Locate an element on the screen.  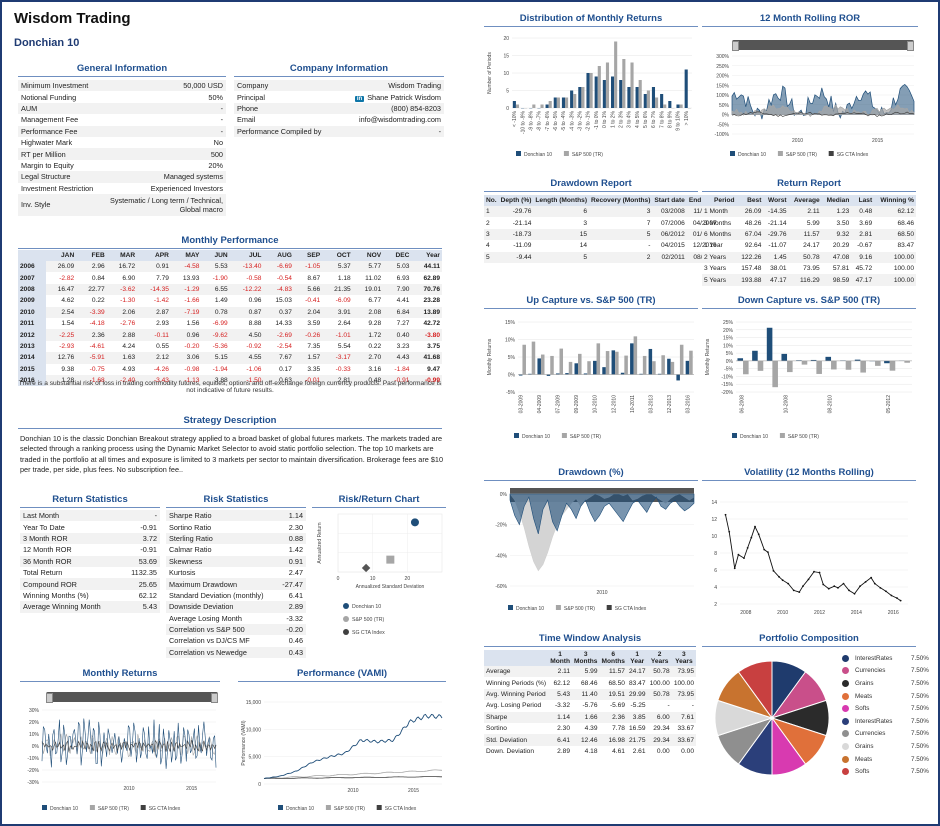
row-value: 3.72 is located at coordinates (140, 538).